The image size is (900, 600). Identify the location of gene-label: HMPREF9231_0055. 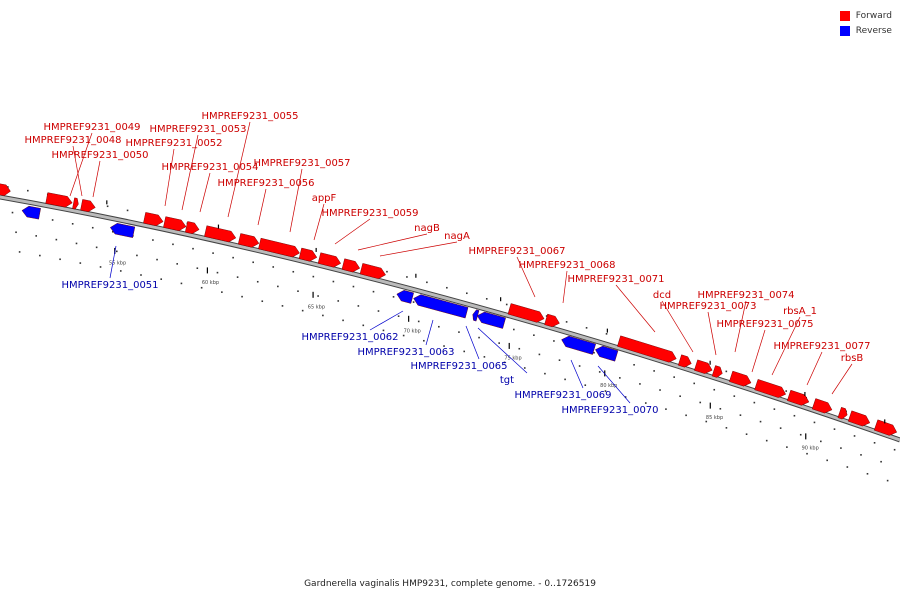
(249, 116).